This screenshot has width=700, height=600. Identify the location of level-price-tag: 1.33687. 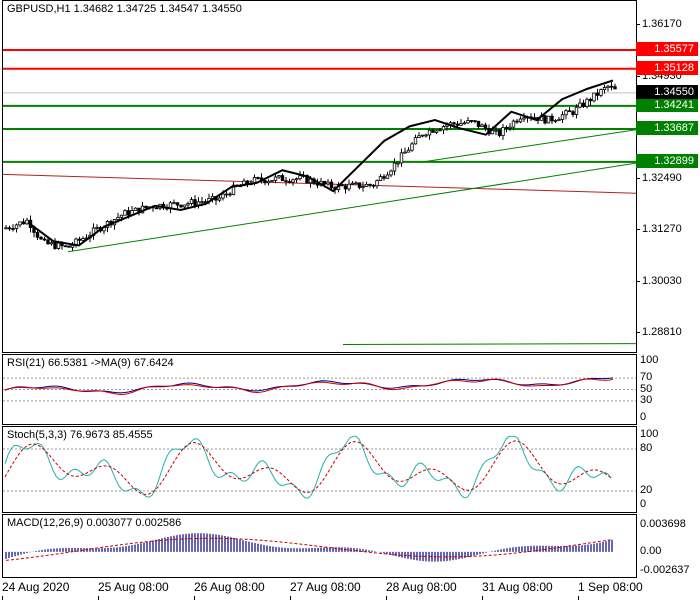
(667, 127).